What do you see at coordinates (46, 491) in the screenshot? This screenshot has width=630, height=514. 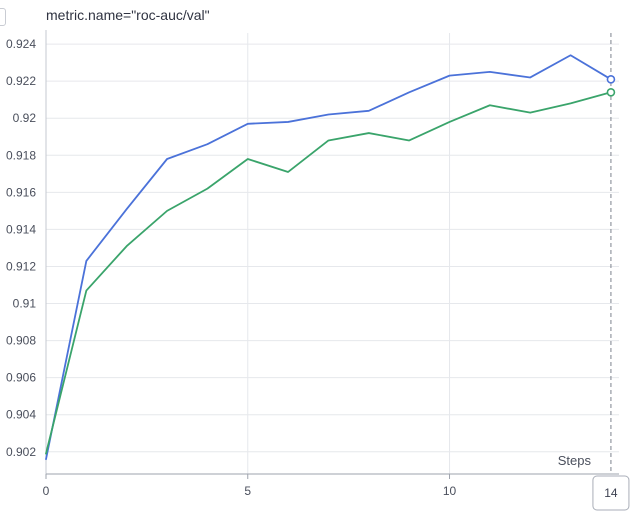 I see `x-tick-label: 0` at bounding box center [46, 491].